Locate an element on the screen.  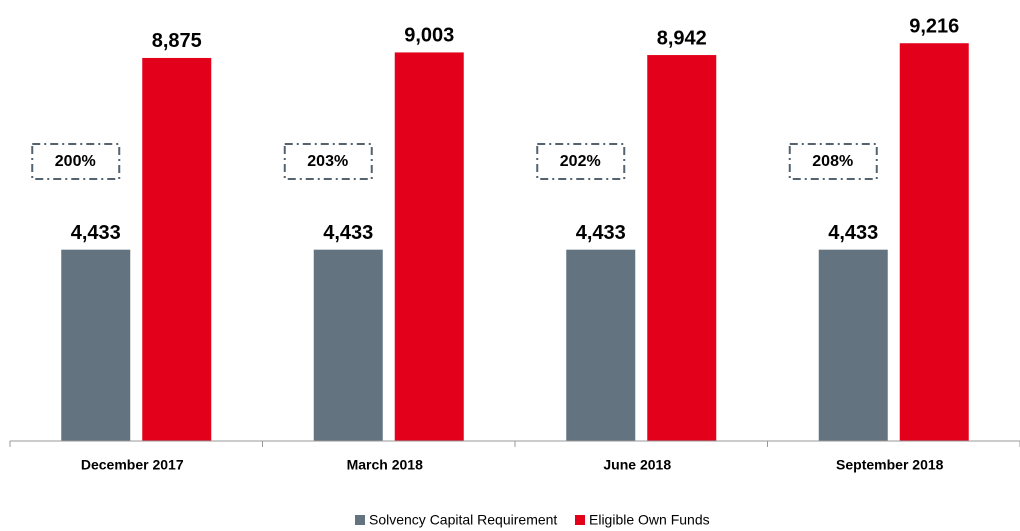
value-label: 9,216 is located at coordinates (934, 27).